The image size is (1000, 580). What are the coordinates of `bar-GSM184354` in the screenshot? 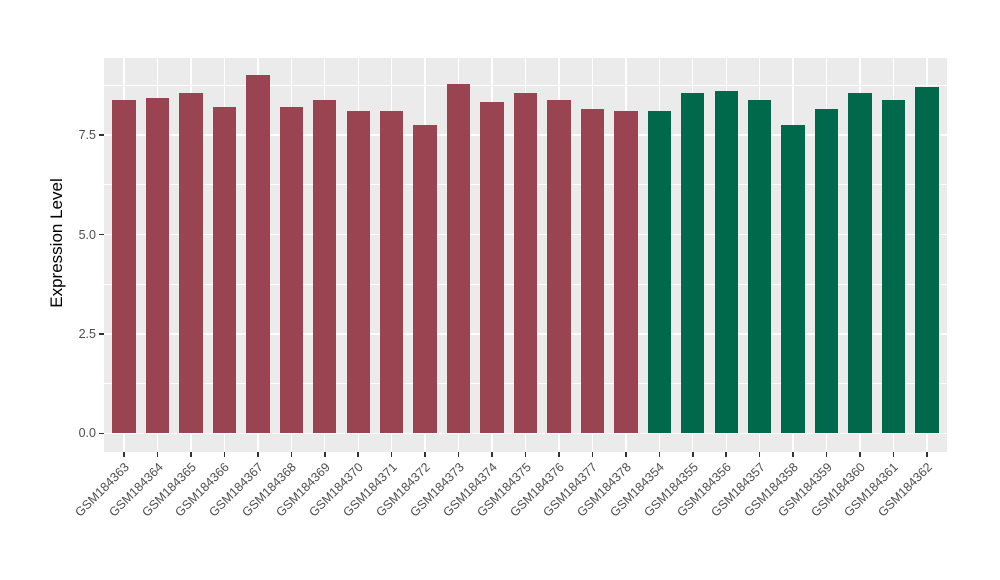 It's located at (659, 272).